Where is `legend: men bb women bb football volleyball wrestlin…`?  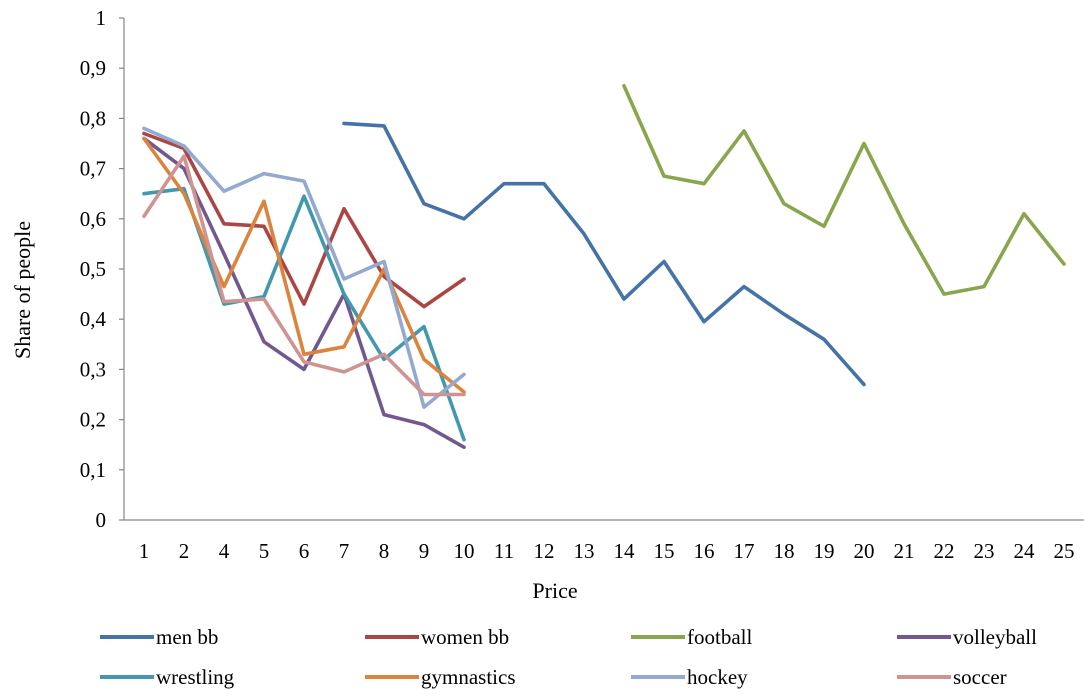 legend: men bb women bb football volleyball wrestlin… is located at coordinates (568, 657).